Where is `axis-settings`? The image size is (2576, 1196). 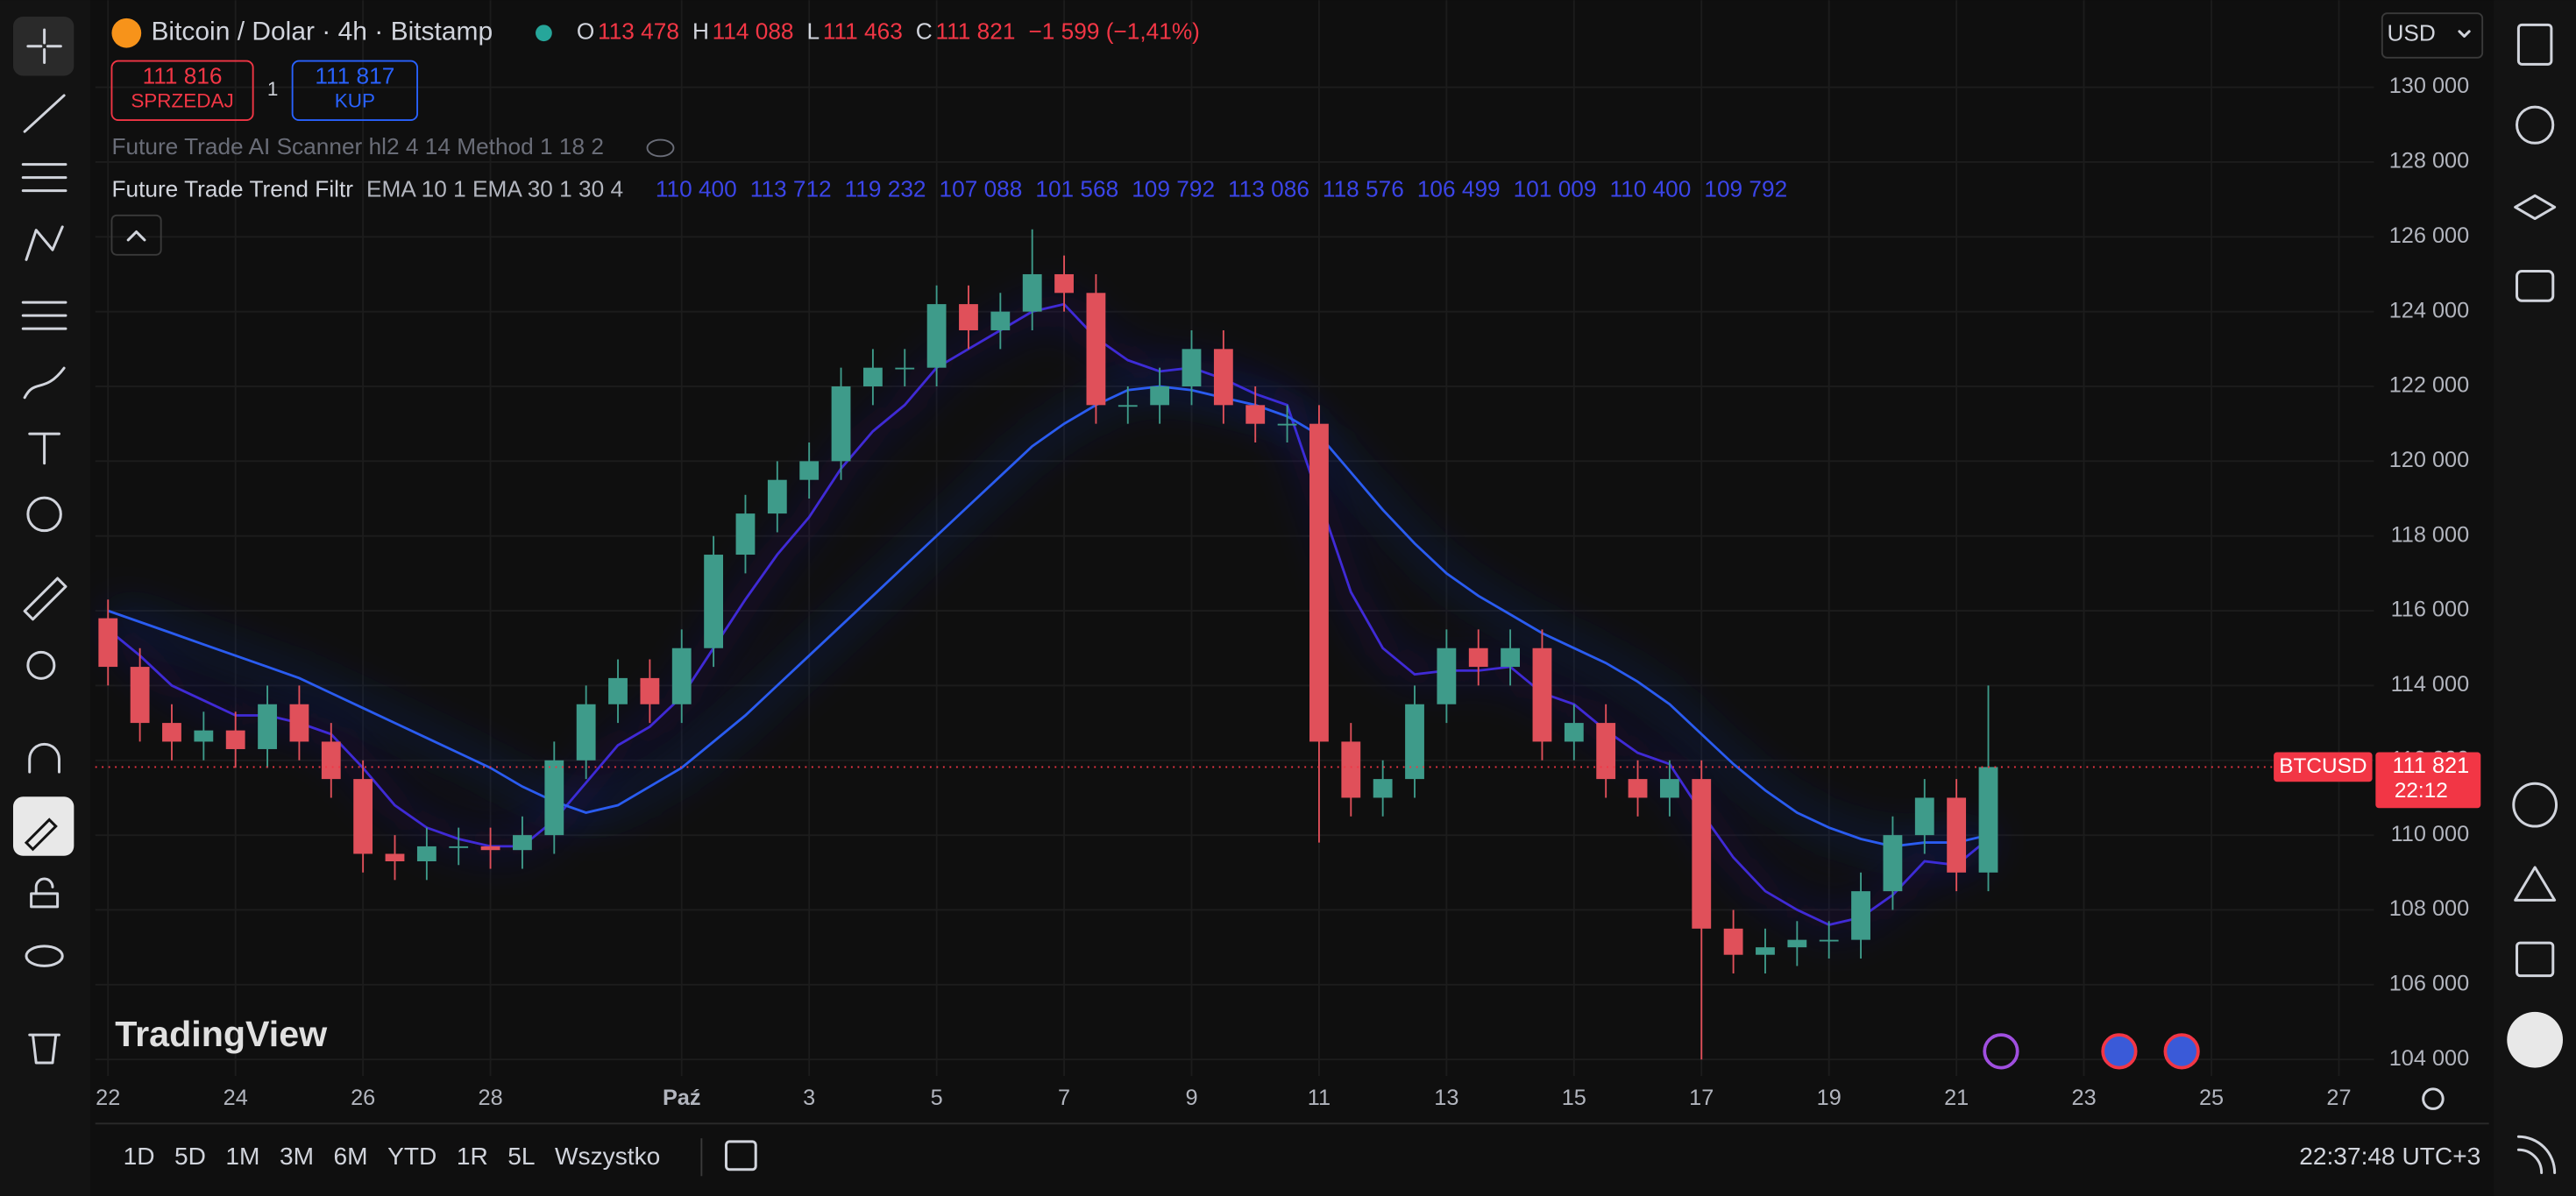
axis-settings is located at coordinates (2433, 1098).